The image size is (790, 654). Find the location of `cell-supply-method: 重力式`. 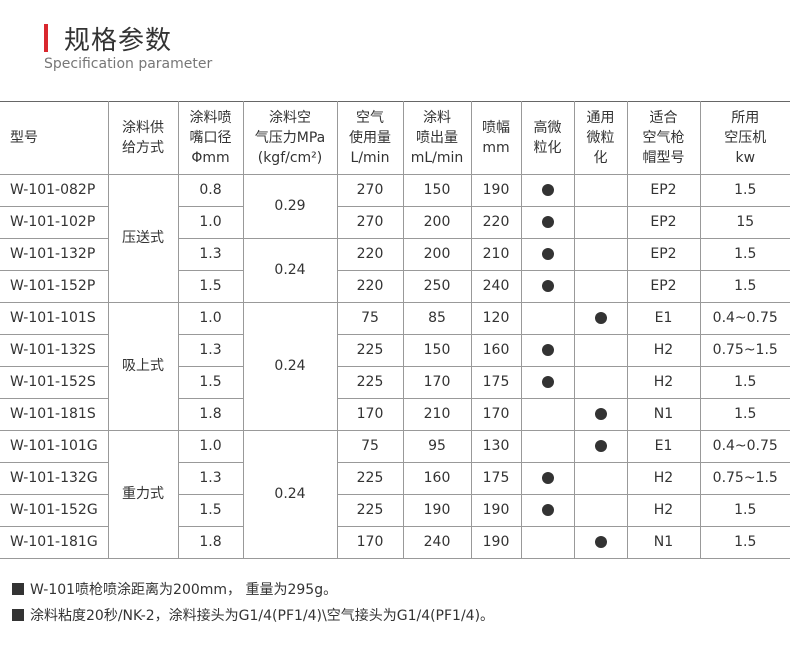

cell-supply-method: 重力式 is located at coordinates (143, 494).